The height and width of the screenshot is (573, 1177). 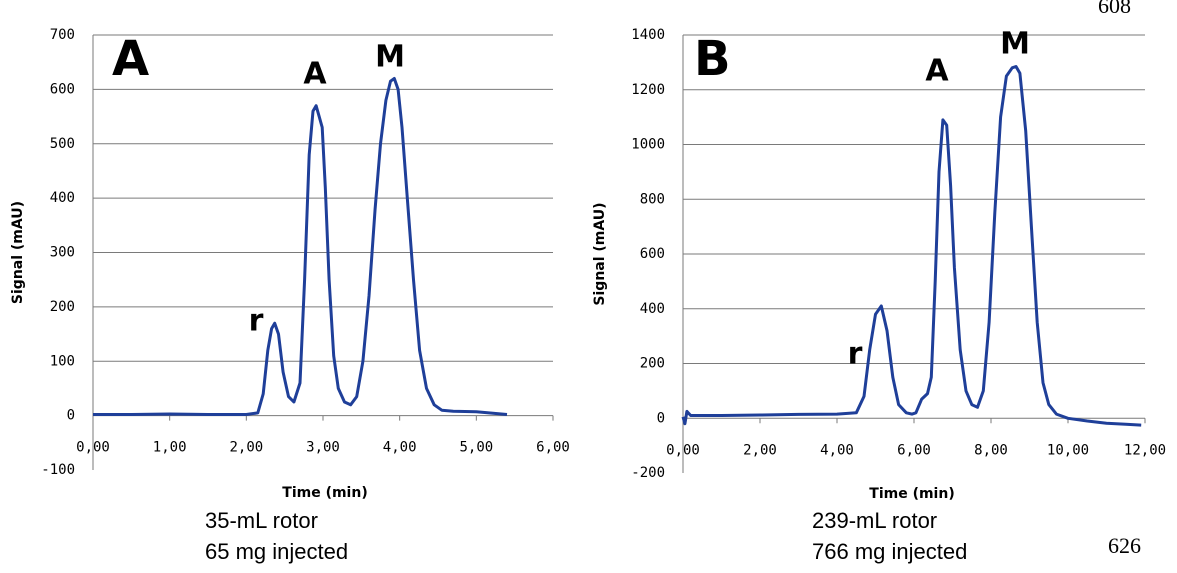 I want to click on y-tick-label: 100, so click(x=62, y=361).